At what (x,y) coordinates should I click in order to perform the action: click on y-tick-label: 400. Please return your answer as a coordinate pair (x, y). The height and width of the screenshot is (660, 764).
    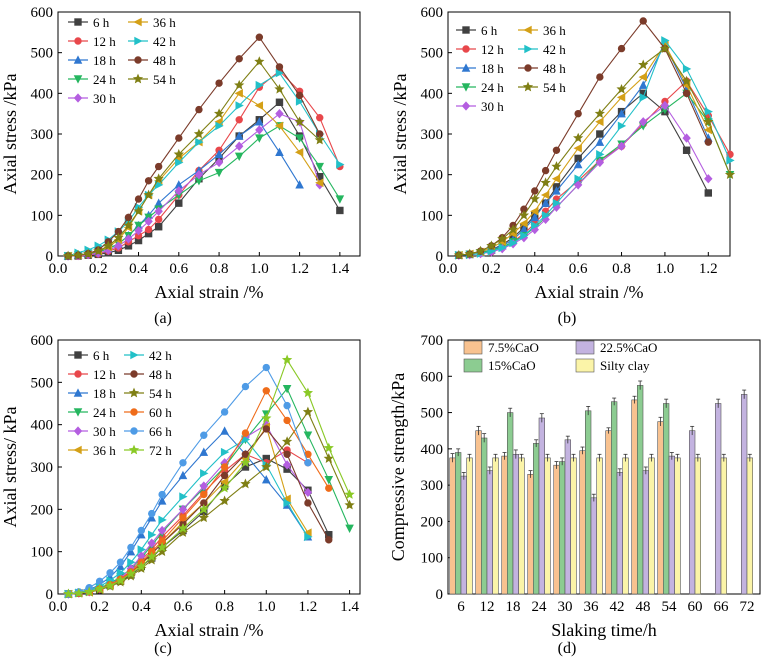
    Looking at the image, I should click on (432, 94).